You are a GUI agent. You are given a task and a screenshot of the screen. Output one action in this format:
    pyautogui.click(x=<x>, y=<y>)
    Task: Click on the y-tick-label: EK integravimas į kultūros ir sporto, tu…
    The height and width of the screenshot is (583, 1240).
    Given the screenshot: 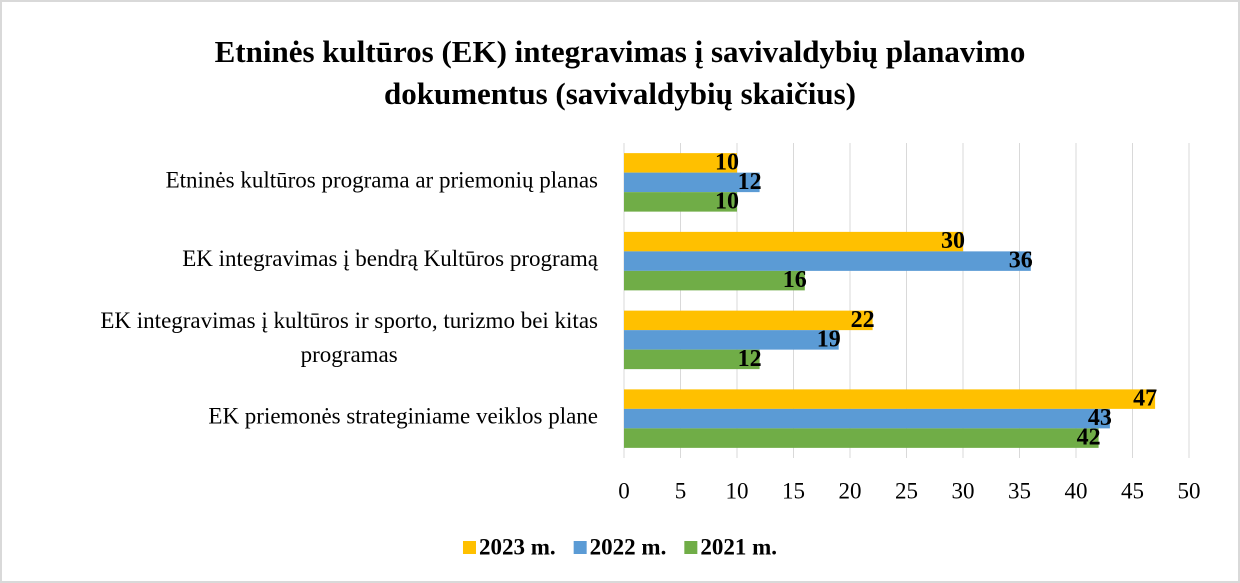 What is the action you would take?
    pyautogui.click(x=349, y=337)
    